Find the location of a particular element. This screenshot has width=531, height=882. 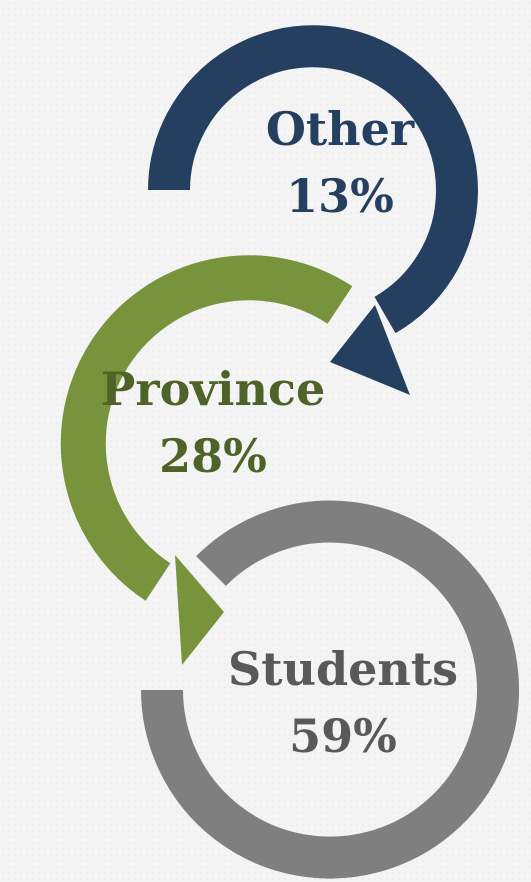

province-value: 28% is located at coordinates (213, 456).